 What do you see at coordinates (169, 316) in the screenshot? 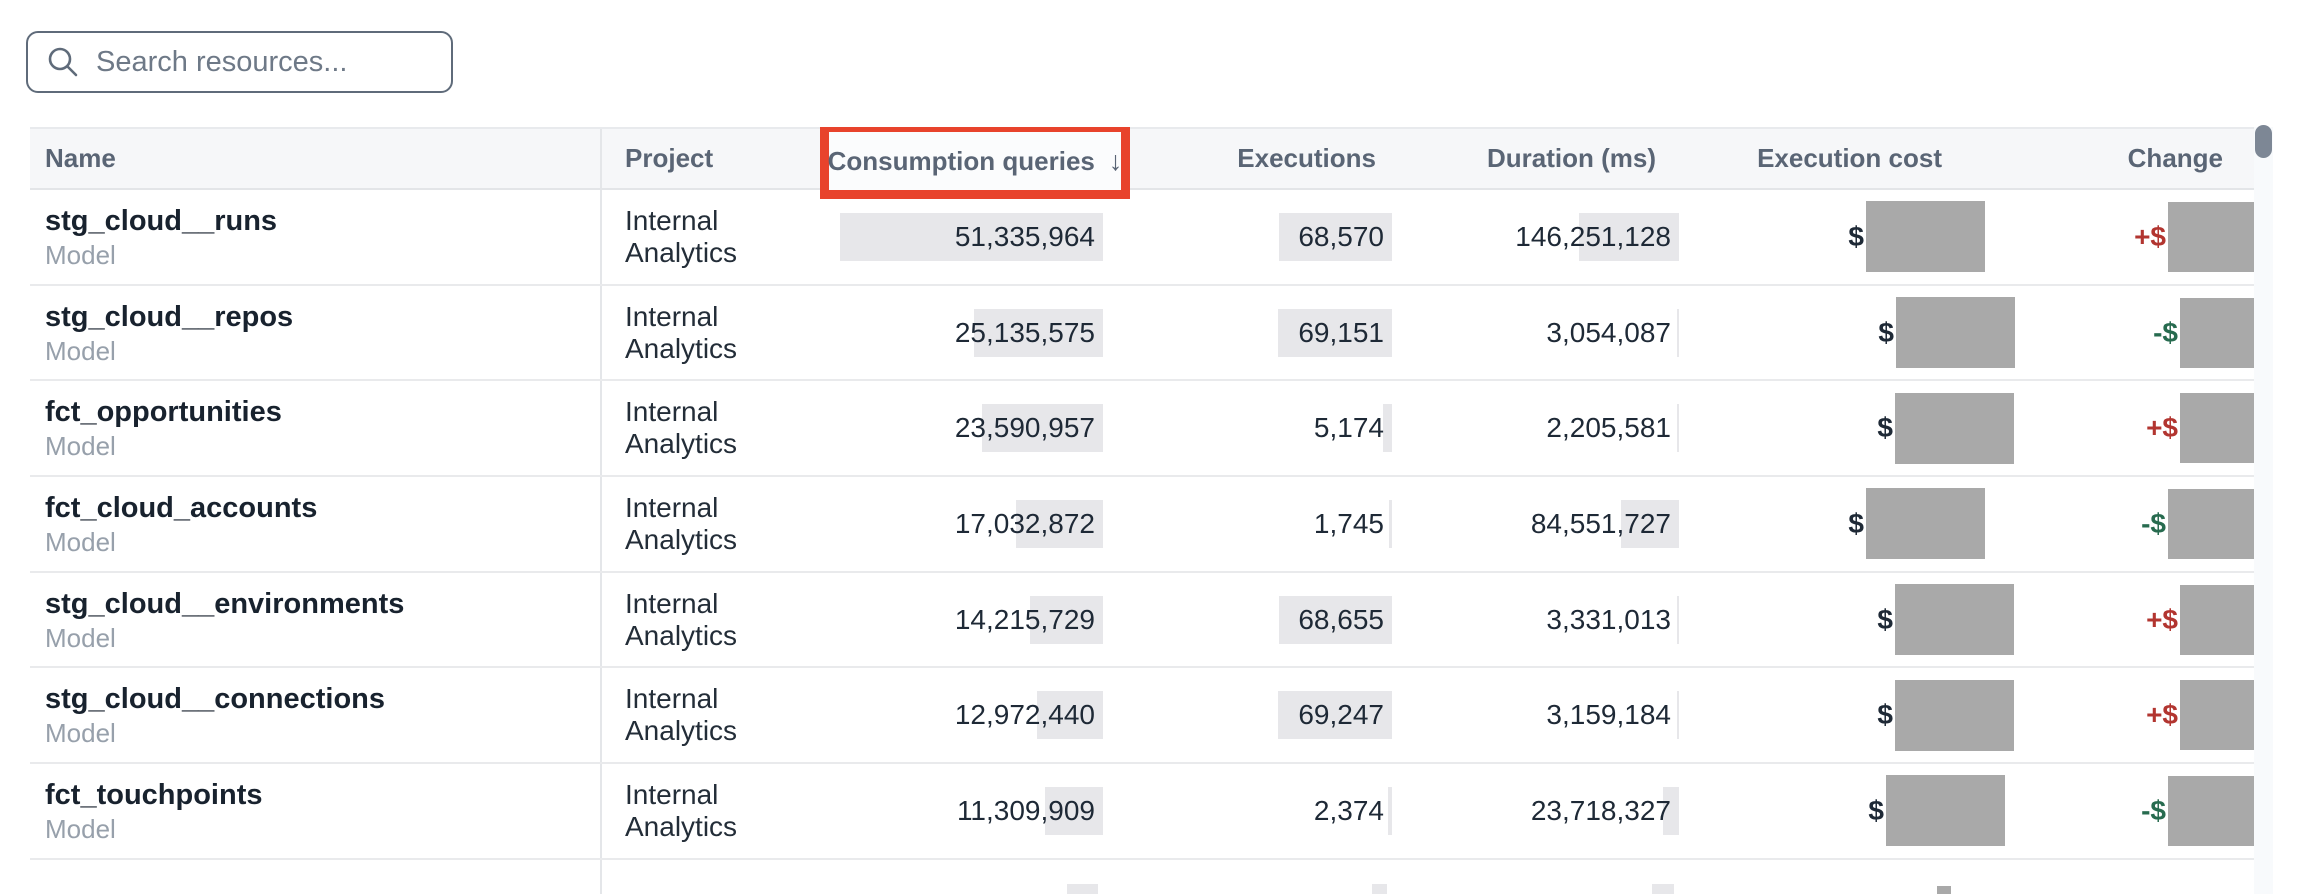
I see `resource-name: stg_cloud__repos` at bounding box center [169, 316].